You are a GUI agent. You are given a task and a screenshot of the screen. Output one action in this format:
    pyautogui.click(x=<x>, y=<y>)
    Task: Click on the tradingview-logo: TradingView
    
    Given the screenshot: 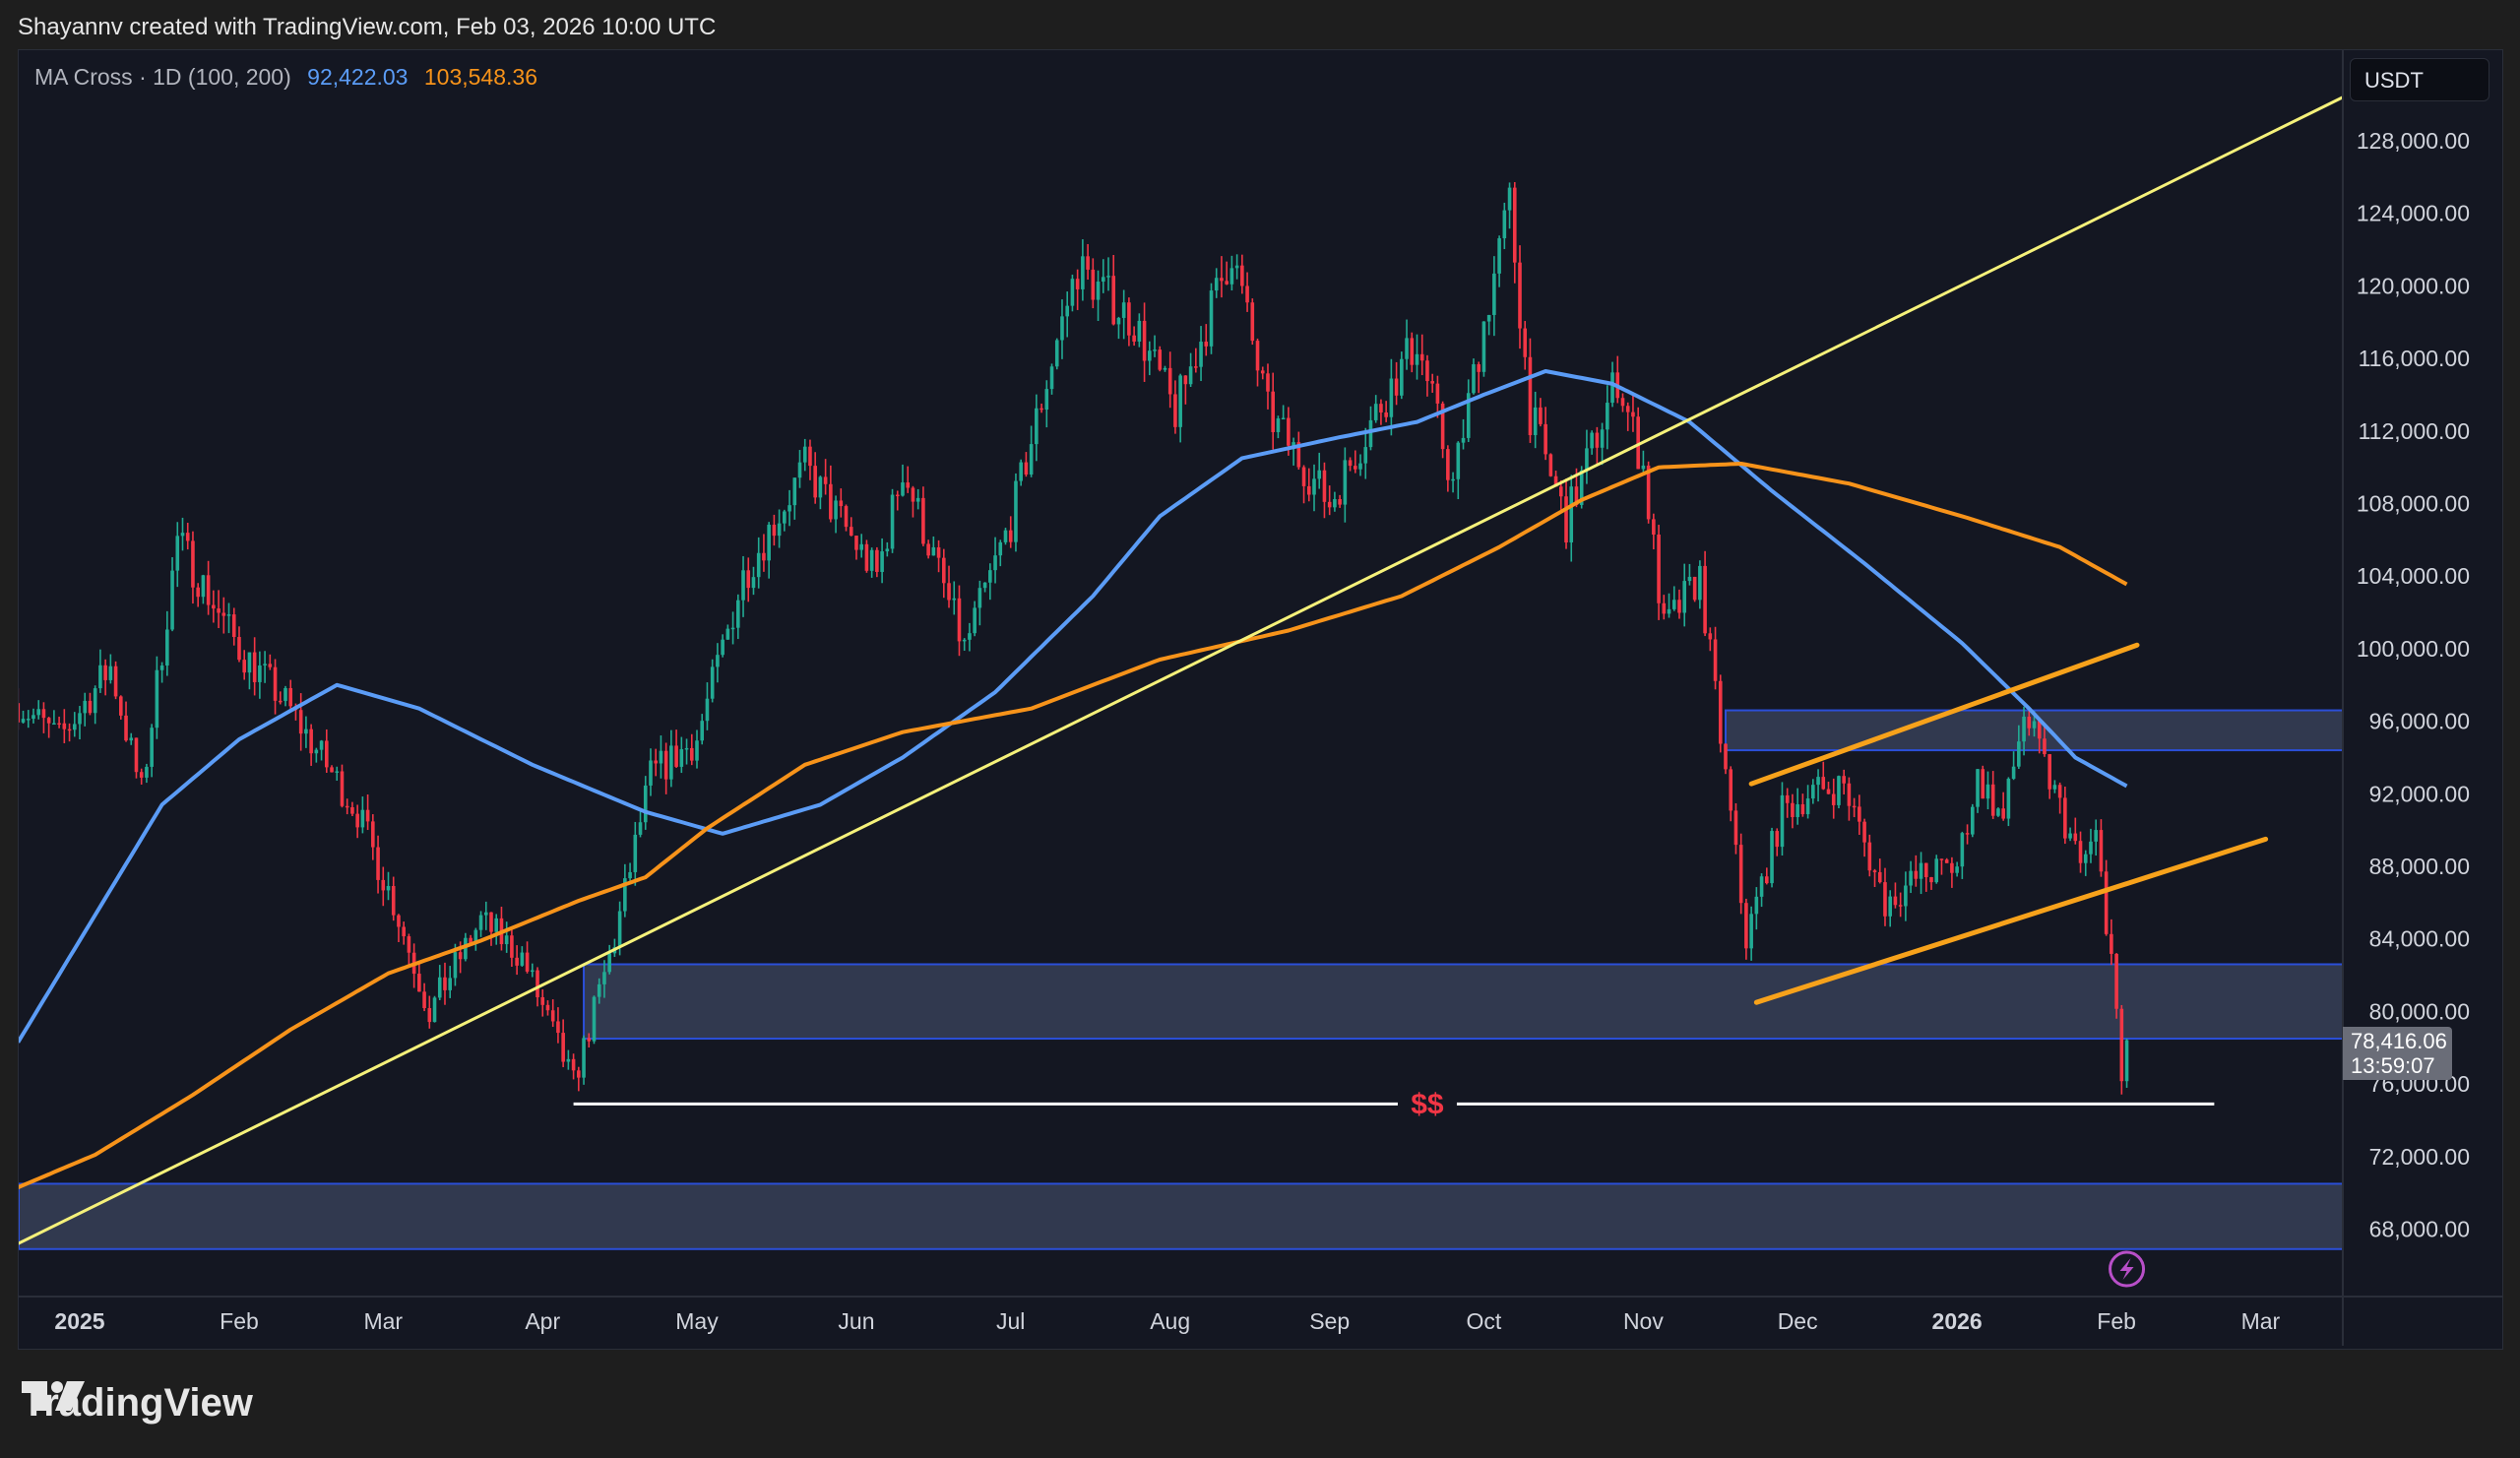 What is the action you would take?
    pyautogui.click(x=137, y=1403)
    